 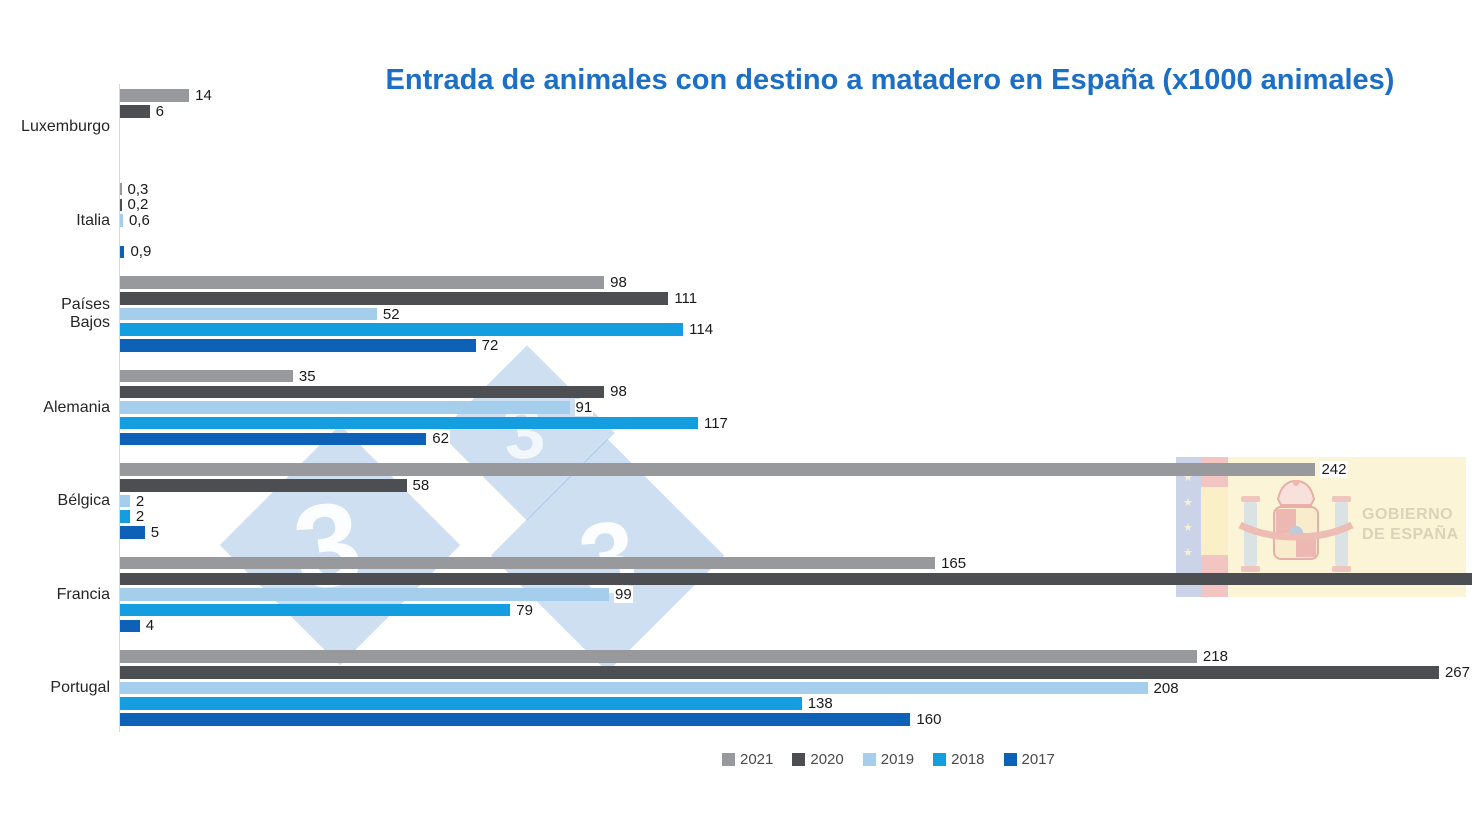 What do you see at coordinates (440, 439) in the screenshot?
I see `value-label-alemania-2017: 62` at bounding box center [440, 439].